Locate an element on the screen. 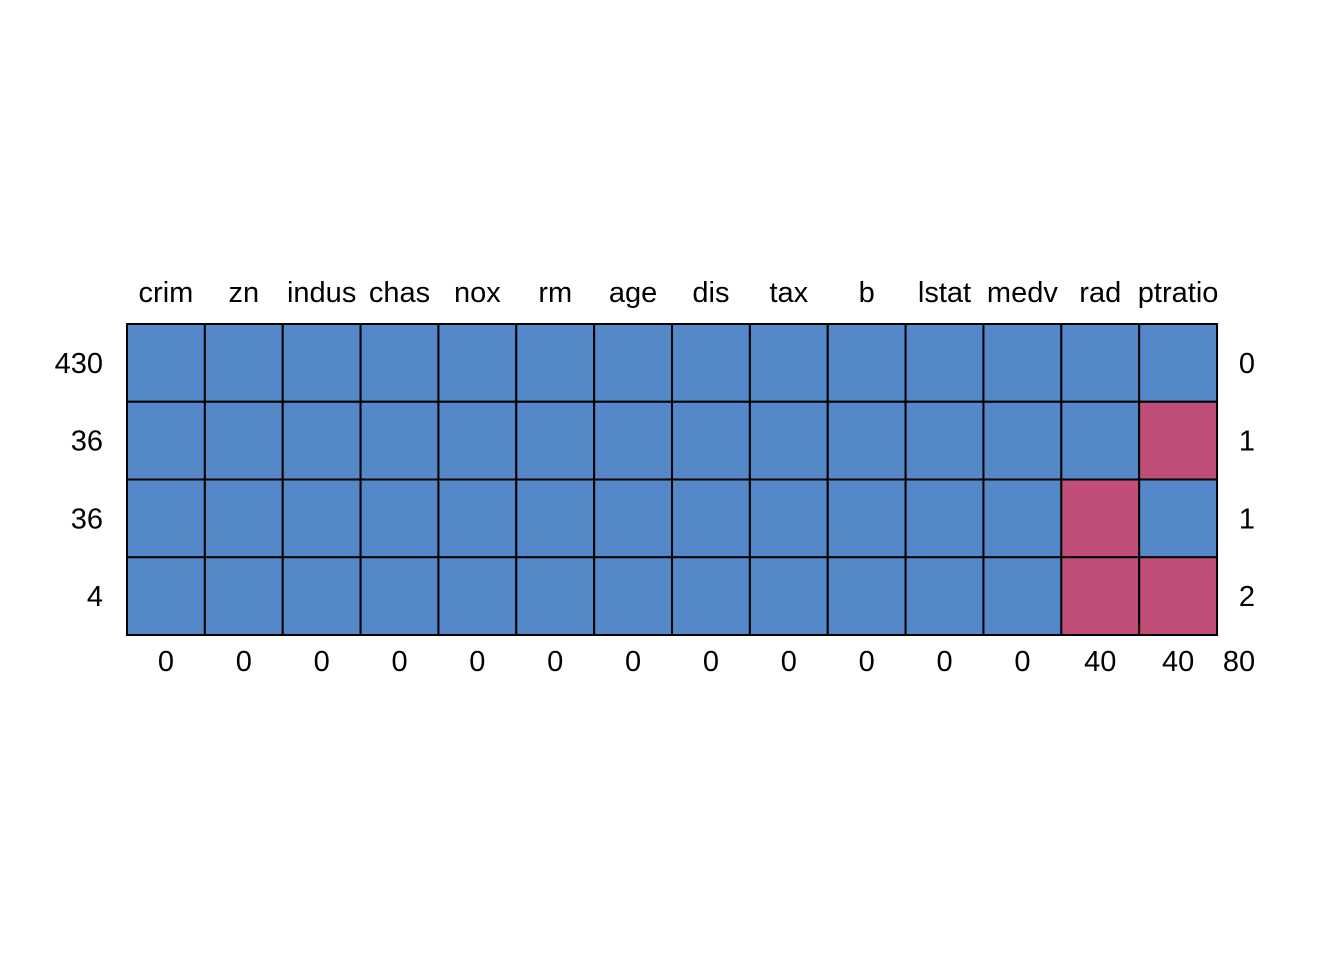 This screenshot has height=960, width=1344. column-label-rad: rad is located at coordinates (1100, 293).